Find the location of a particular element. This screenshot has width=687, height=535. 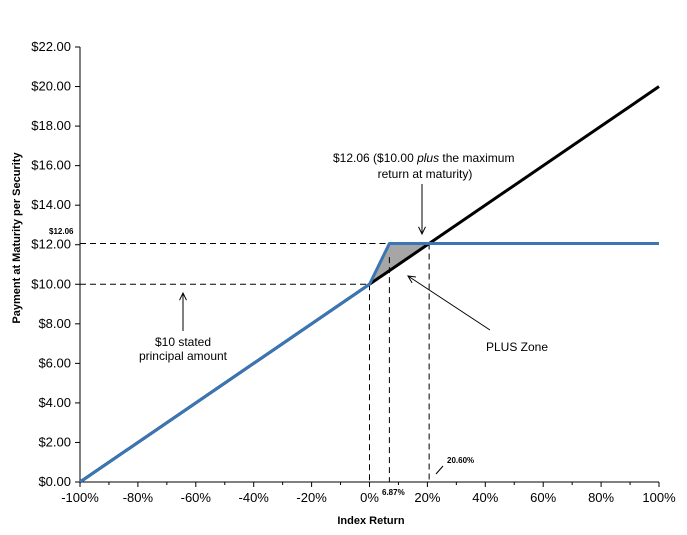

max-return-line1-end: the maximum is located at coordinates (476, 158).